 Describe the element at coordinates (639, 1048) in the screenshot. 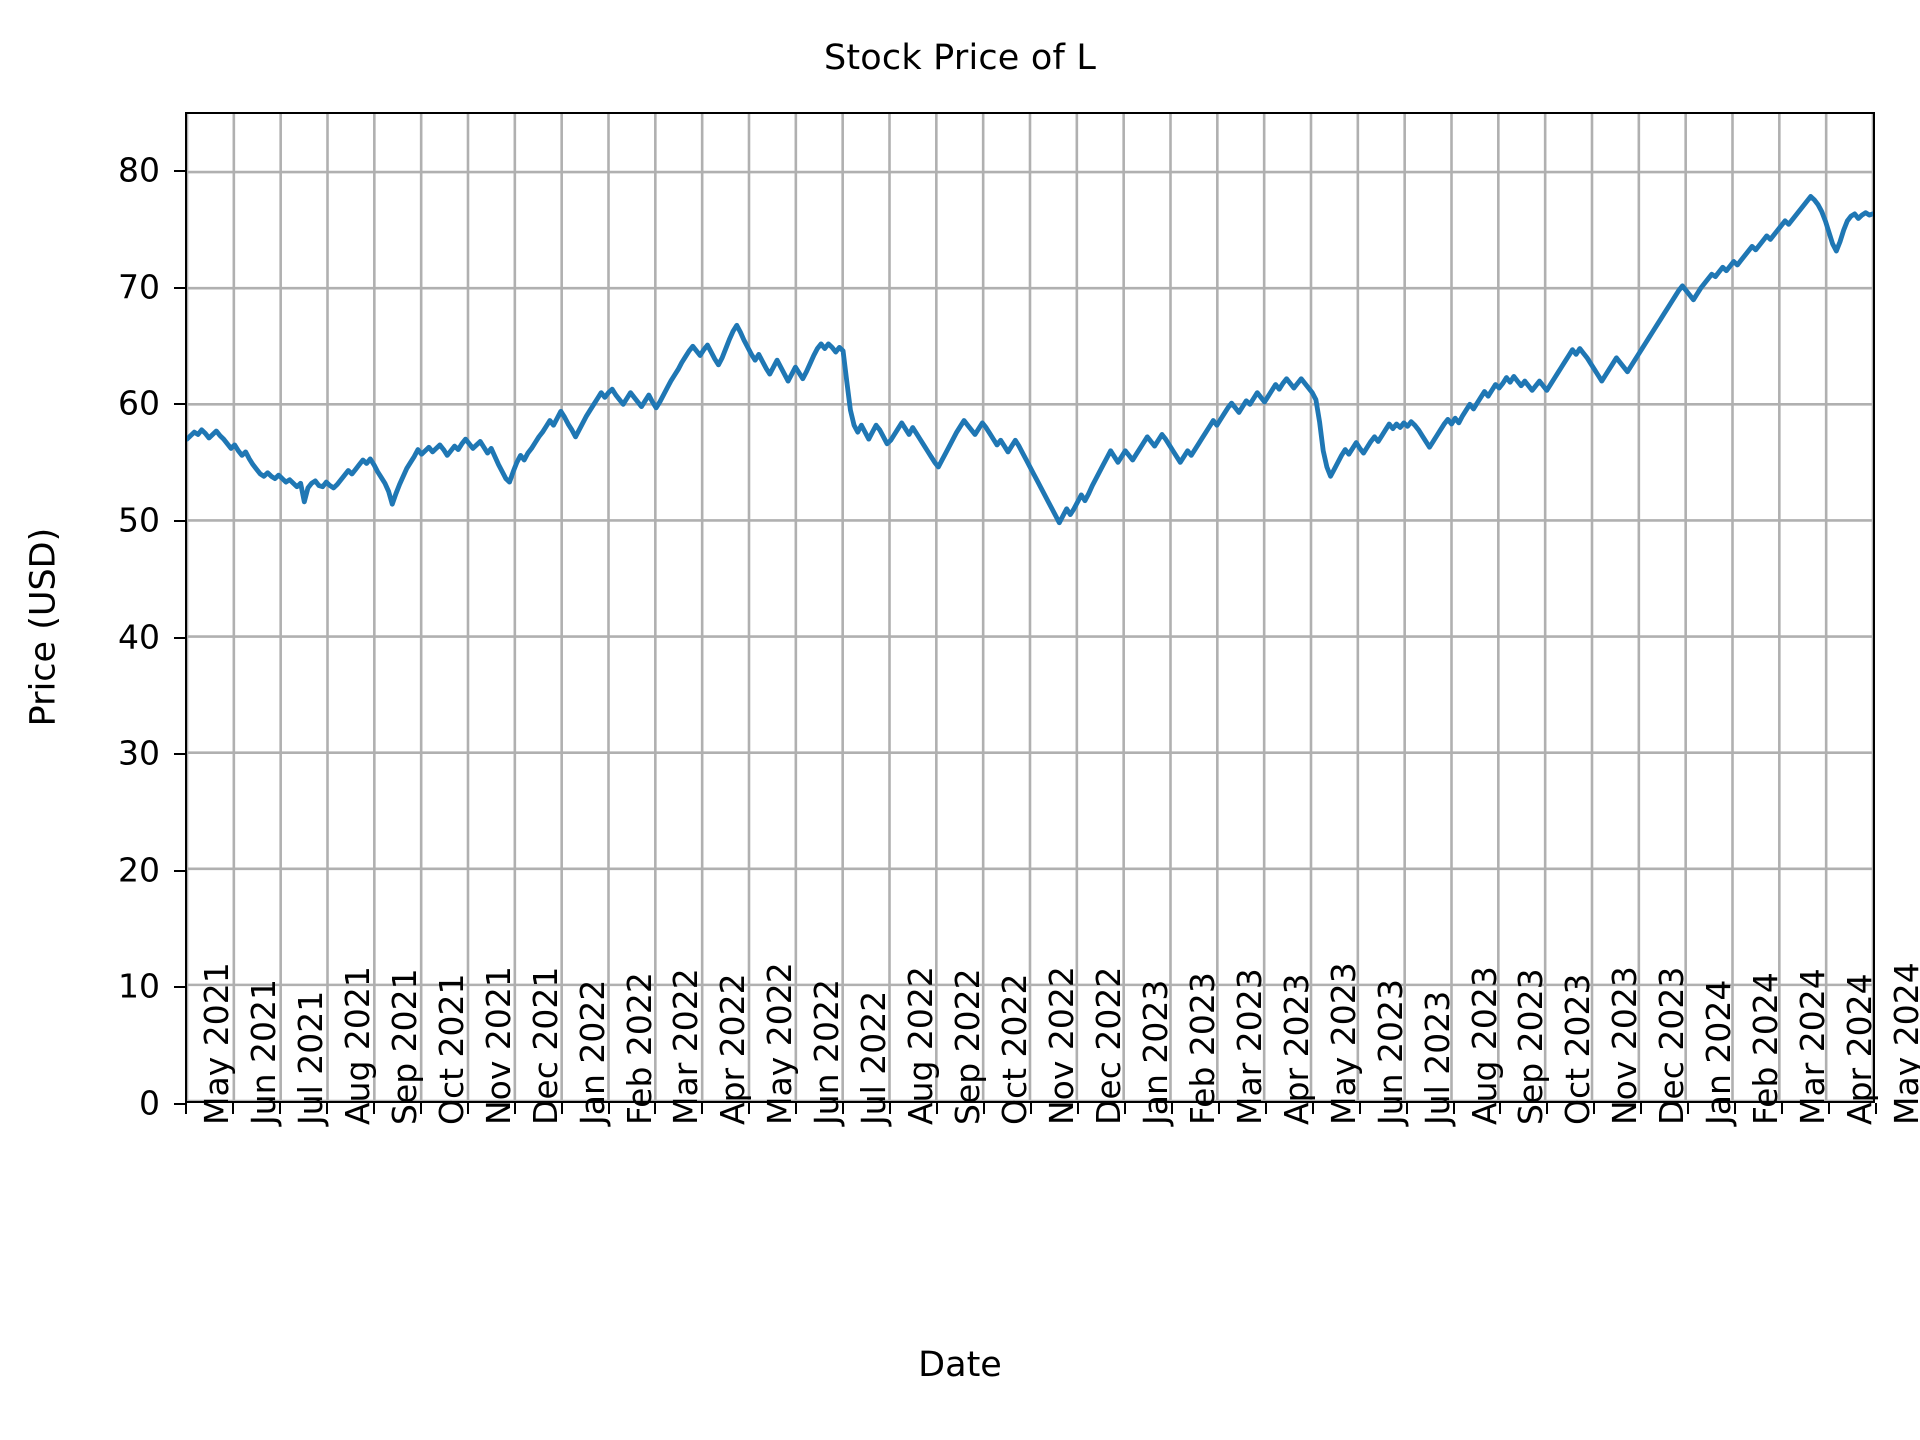

I see `x-tick-label: Feb 2022` at that location.